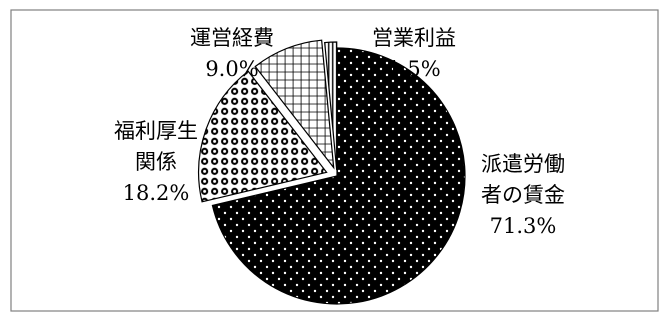 The height and width of the screenshot is (322, 670). What do you see at coordinates (523, 164) in the screenshot?
I see `pie-label-1-line-1: 派遣労働` at bounding box center [523, 164].